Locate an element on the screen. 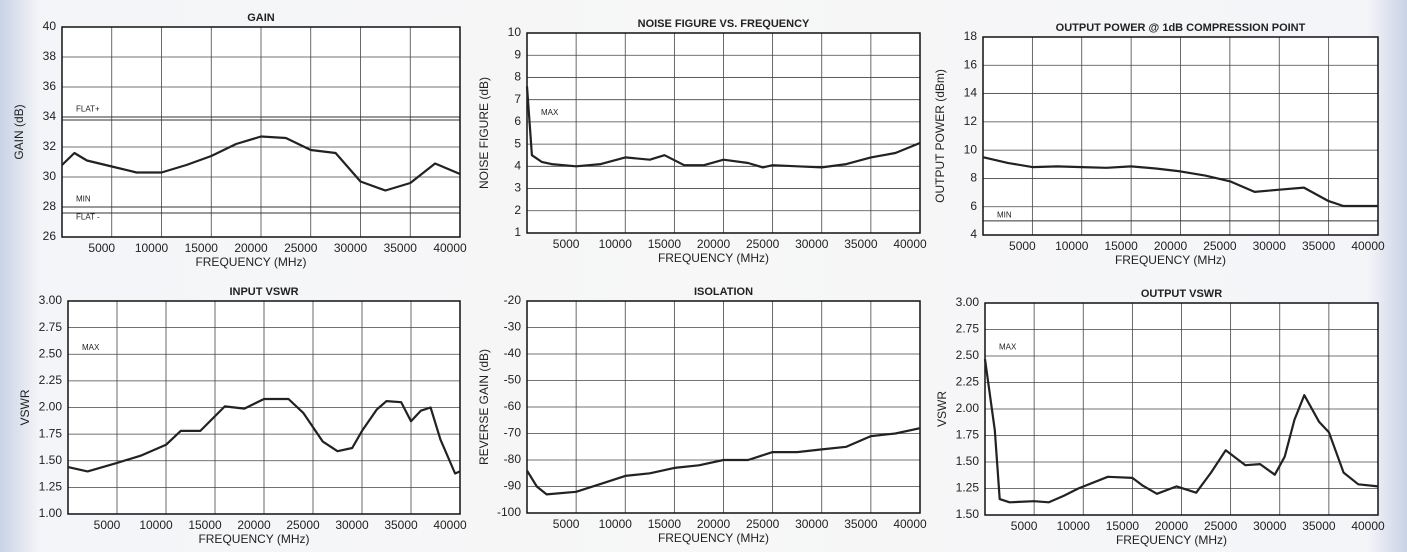 The image size is (1407, 552). y-tick-label: -20 is located at coordinates (513, 300).